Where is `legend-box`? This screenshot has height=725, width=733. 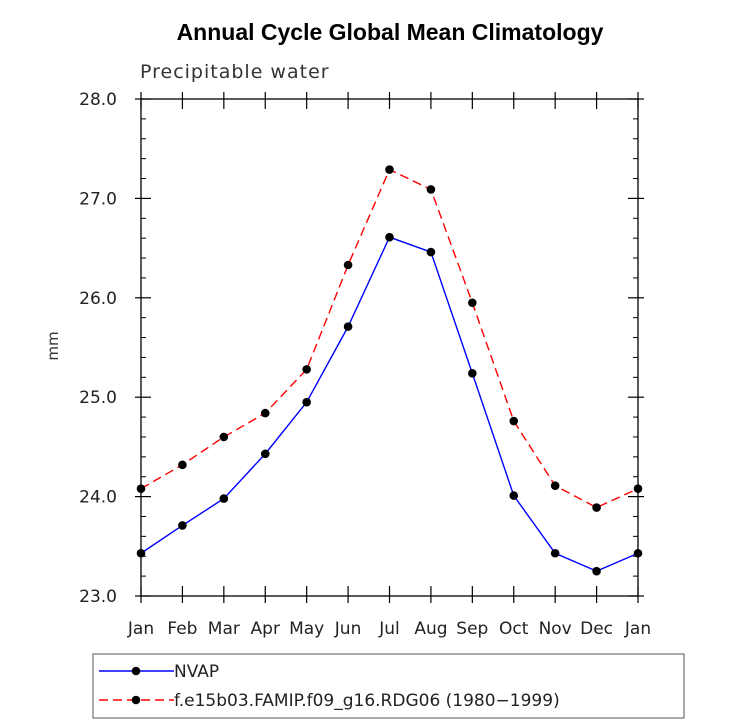 legend-box is located at coordinates (388, 686).